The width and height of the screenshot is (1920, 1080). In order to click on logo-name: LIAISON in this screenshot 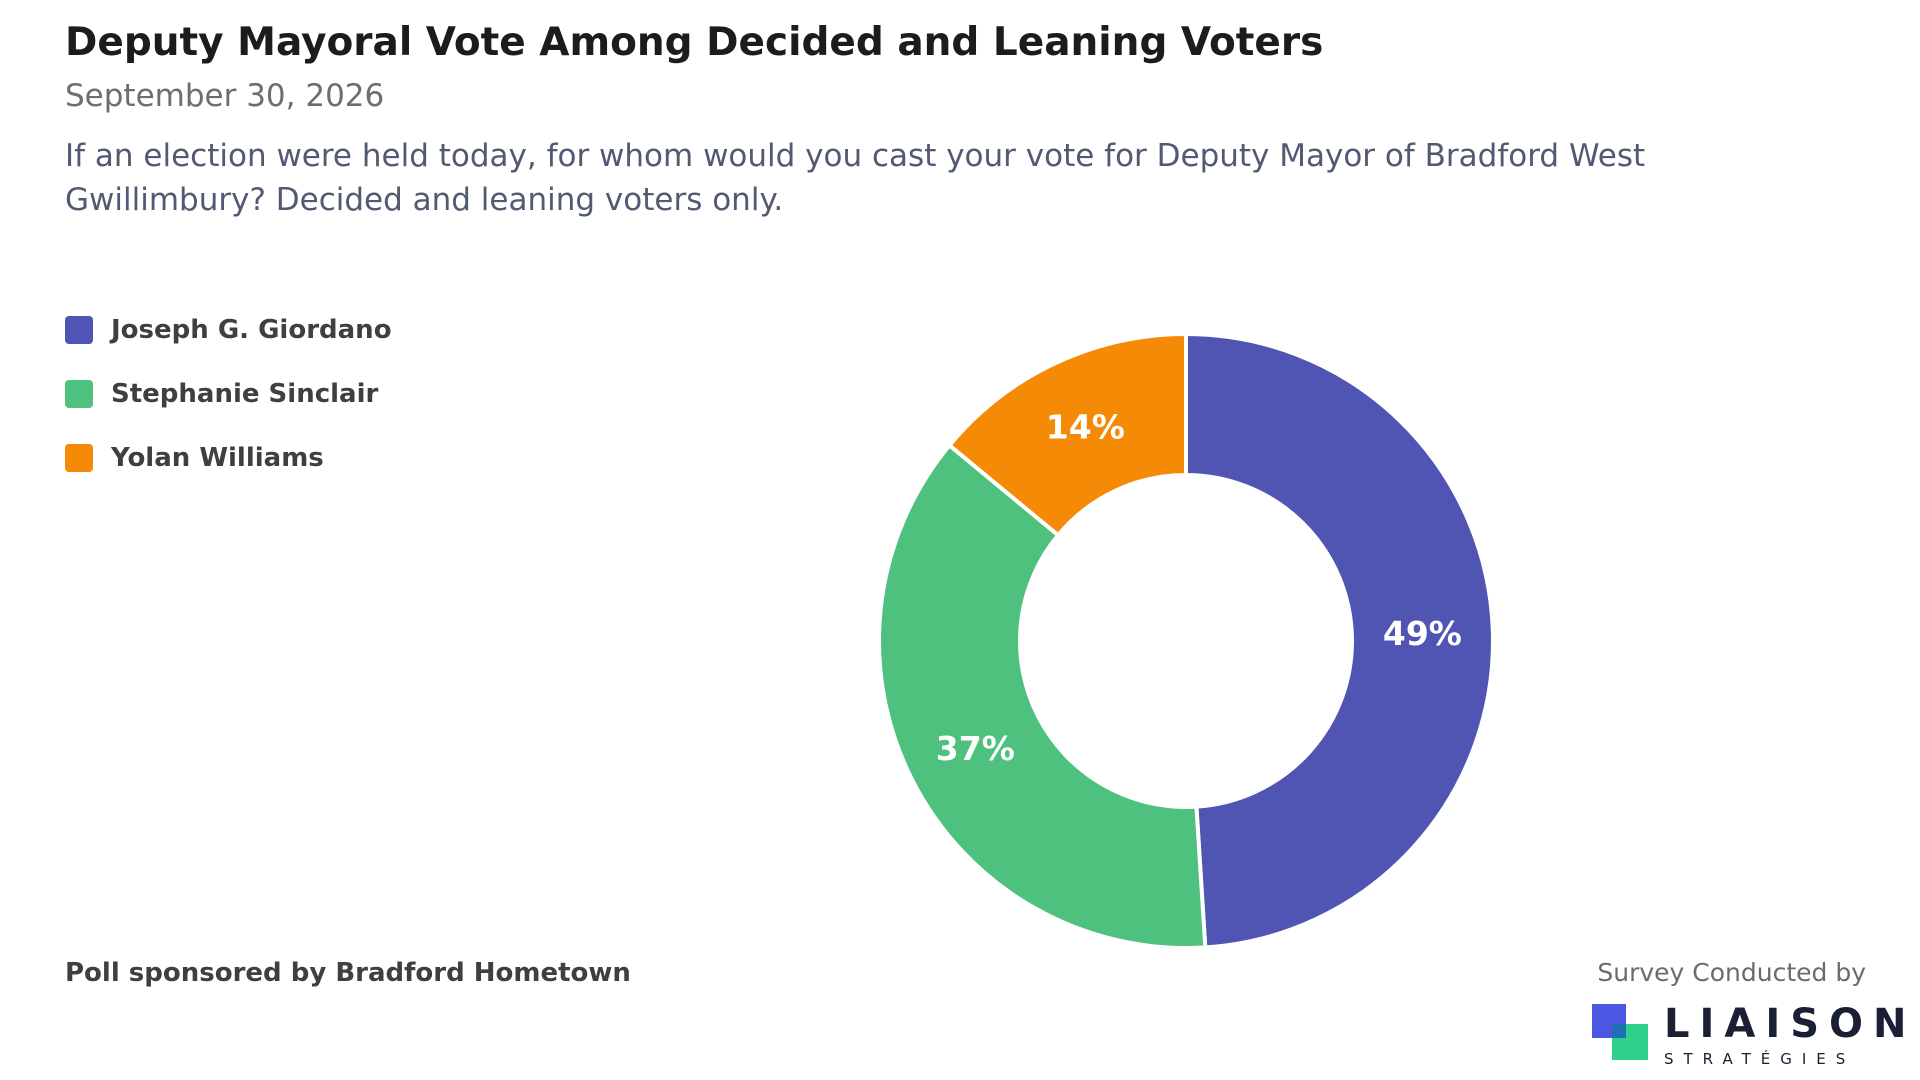, I will do `click(1790, 1024)`.